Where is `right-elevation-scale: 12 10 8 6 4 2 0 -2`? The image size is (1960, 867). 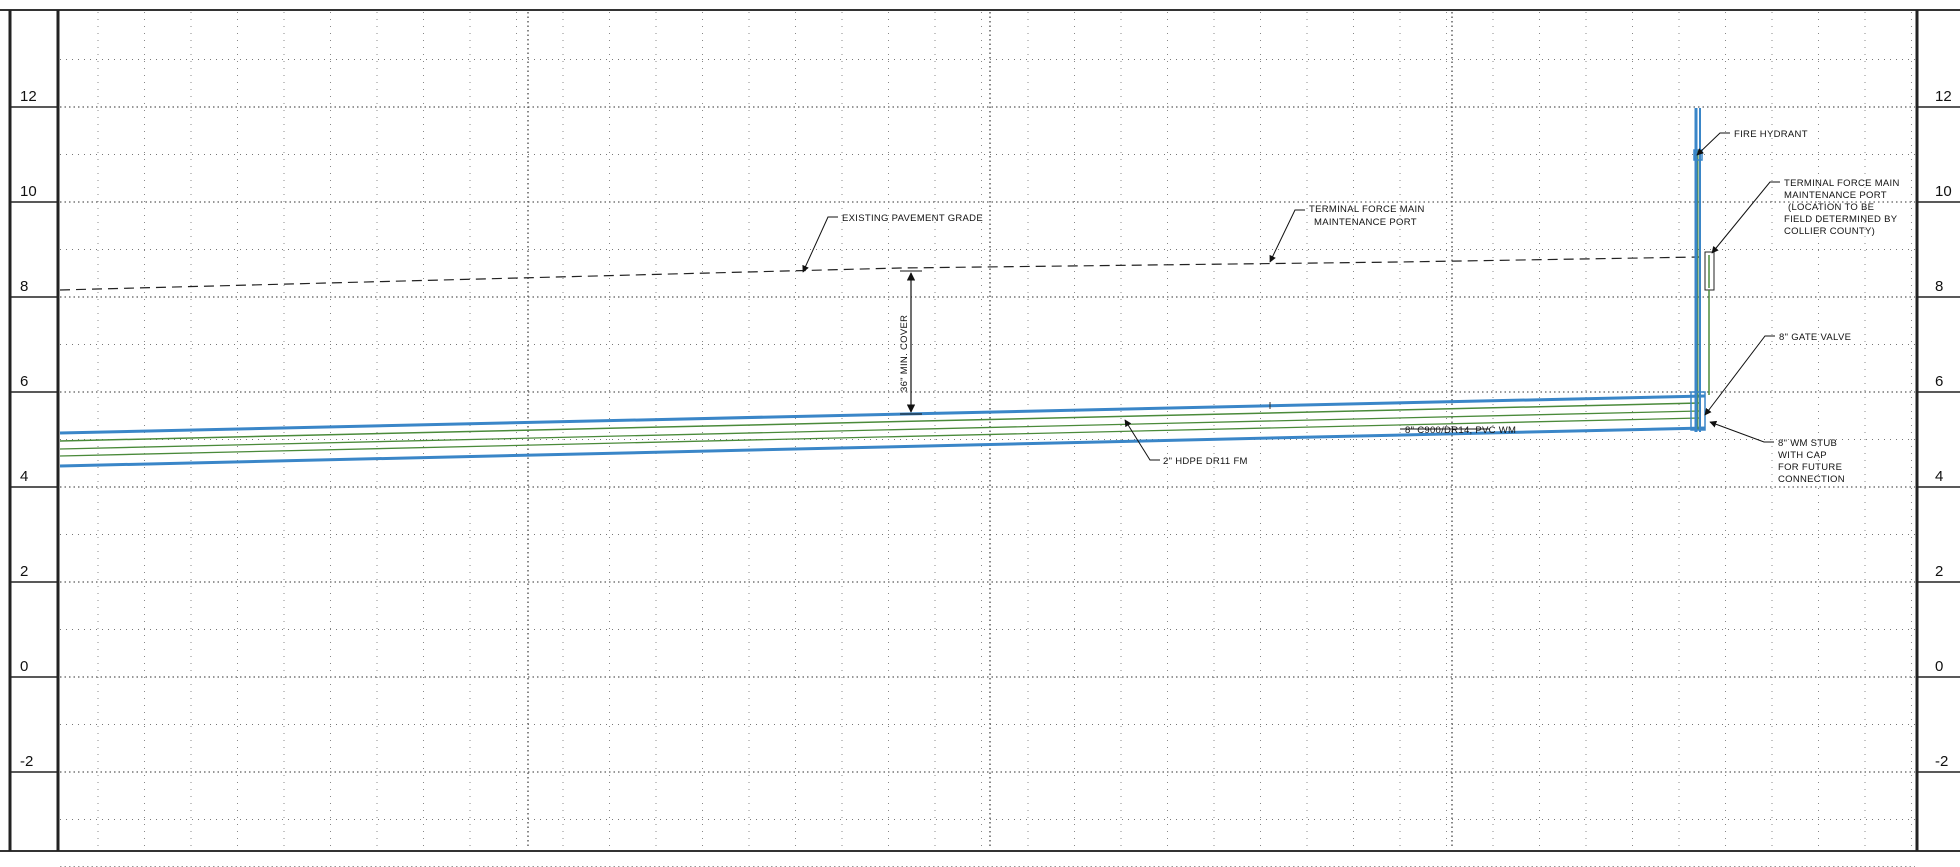
right-elevation-scale: 12 10 8 6 4 2 0 -2 is located at coordinates (1938, 430).